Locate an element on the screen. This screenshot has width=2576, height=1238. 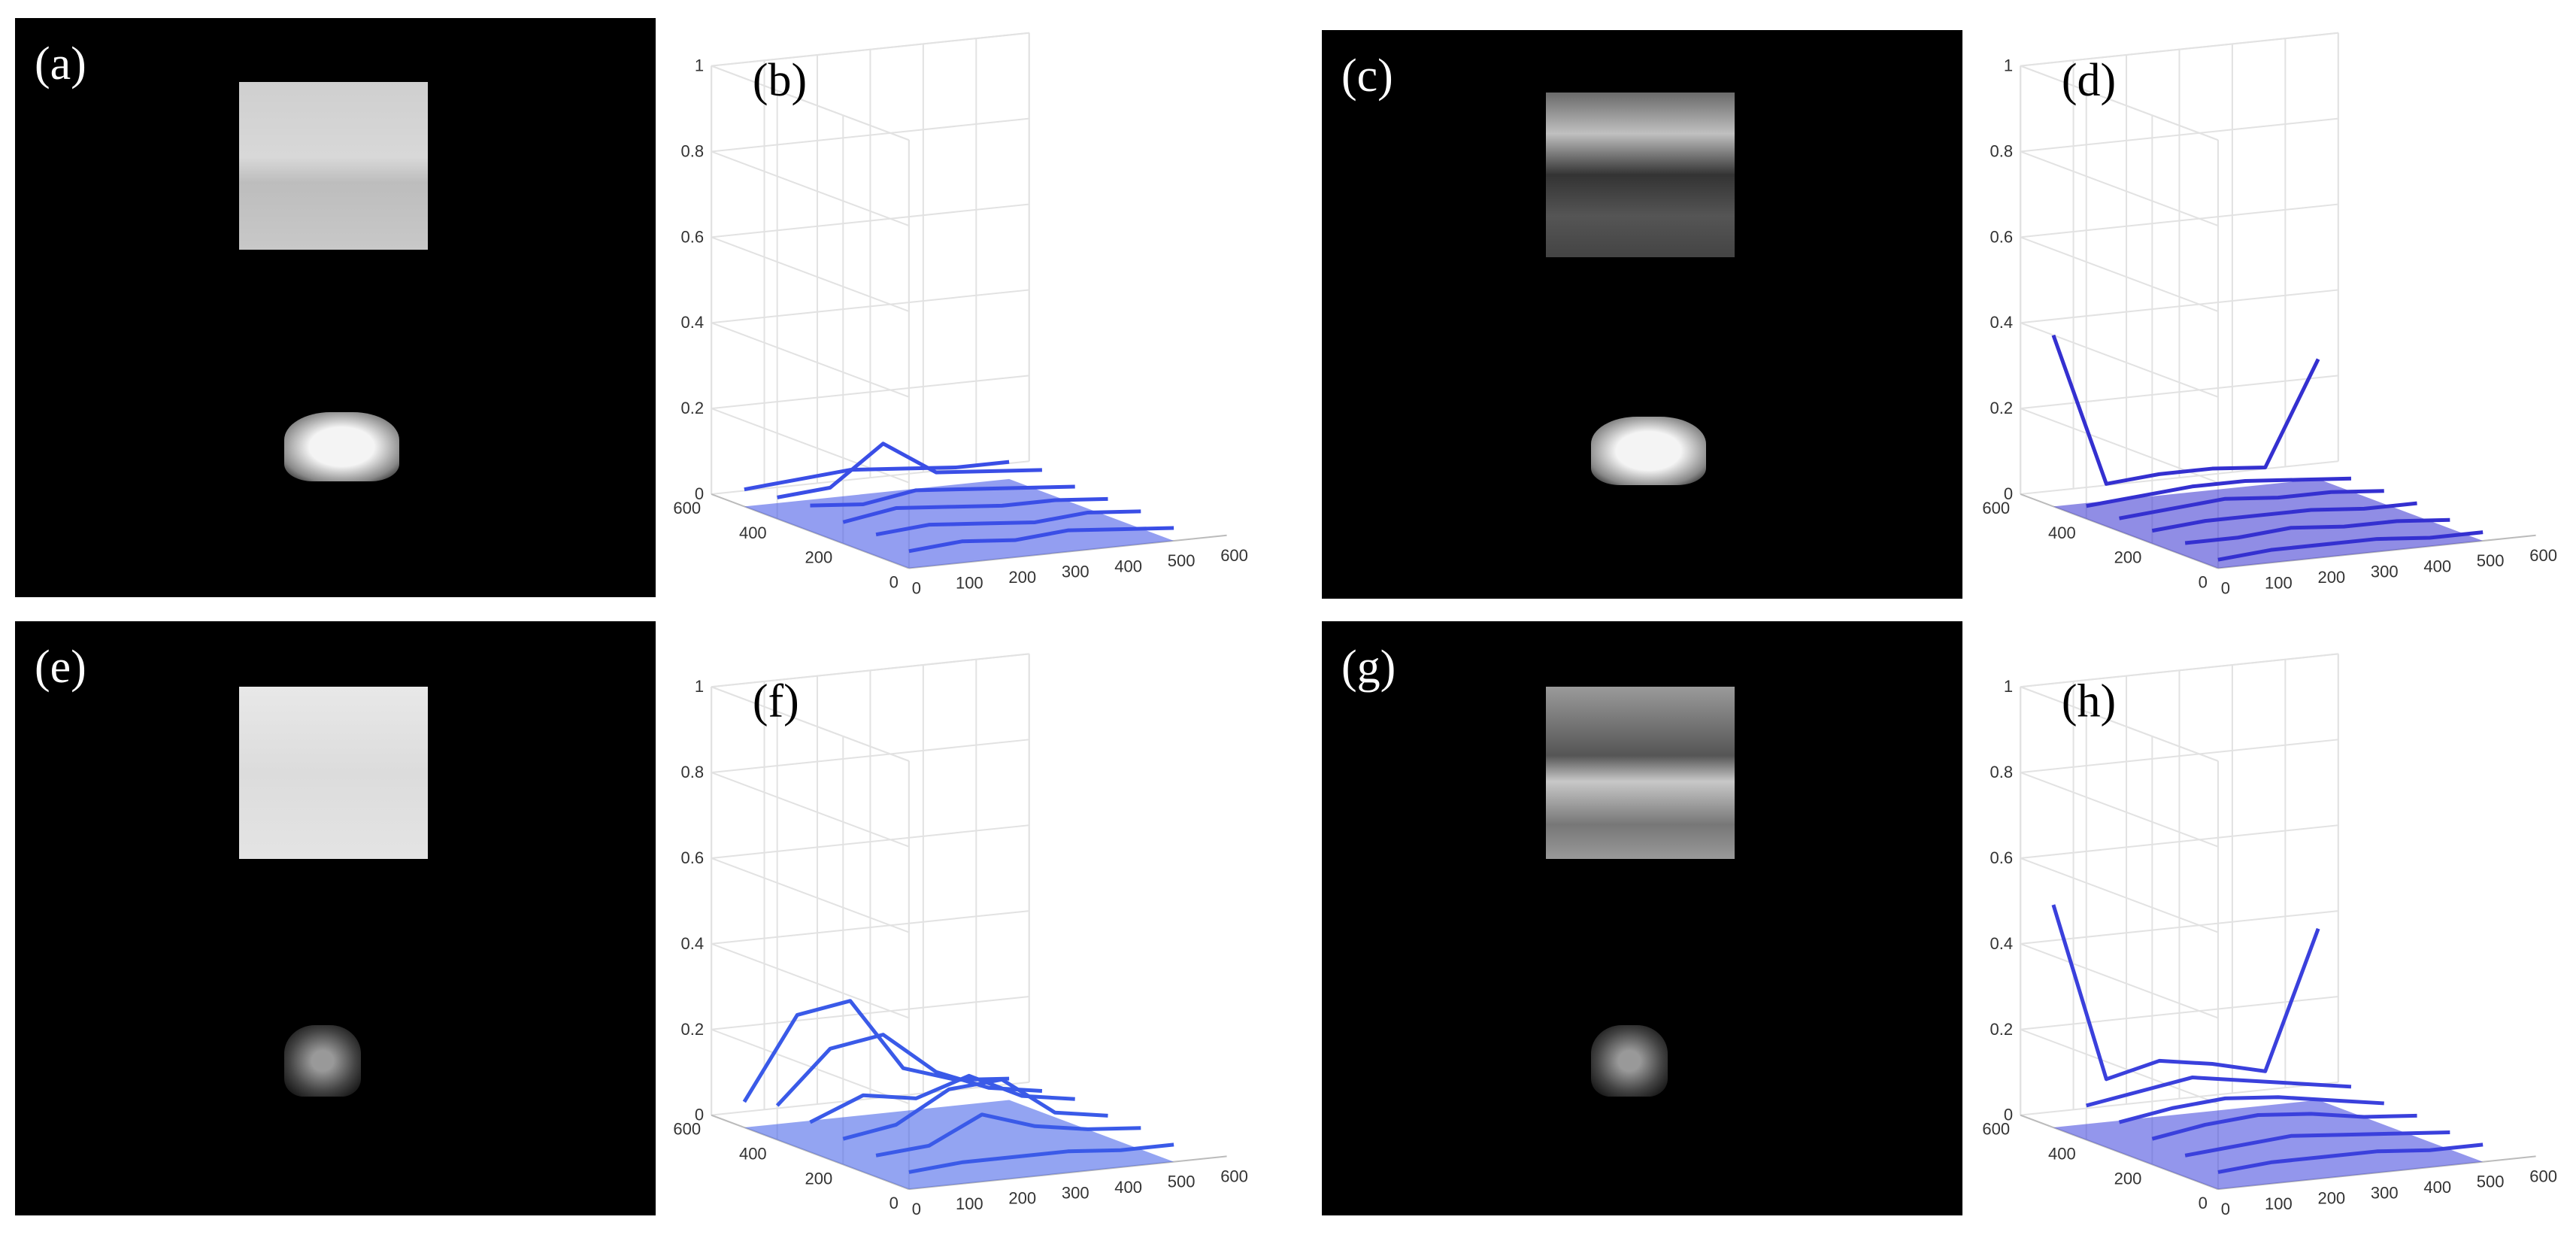
image-panel: (c) is located at coordinates (1642, 314).